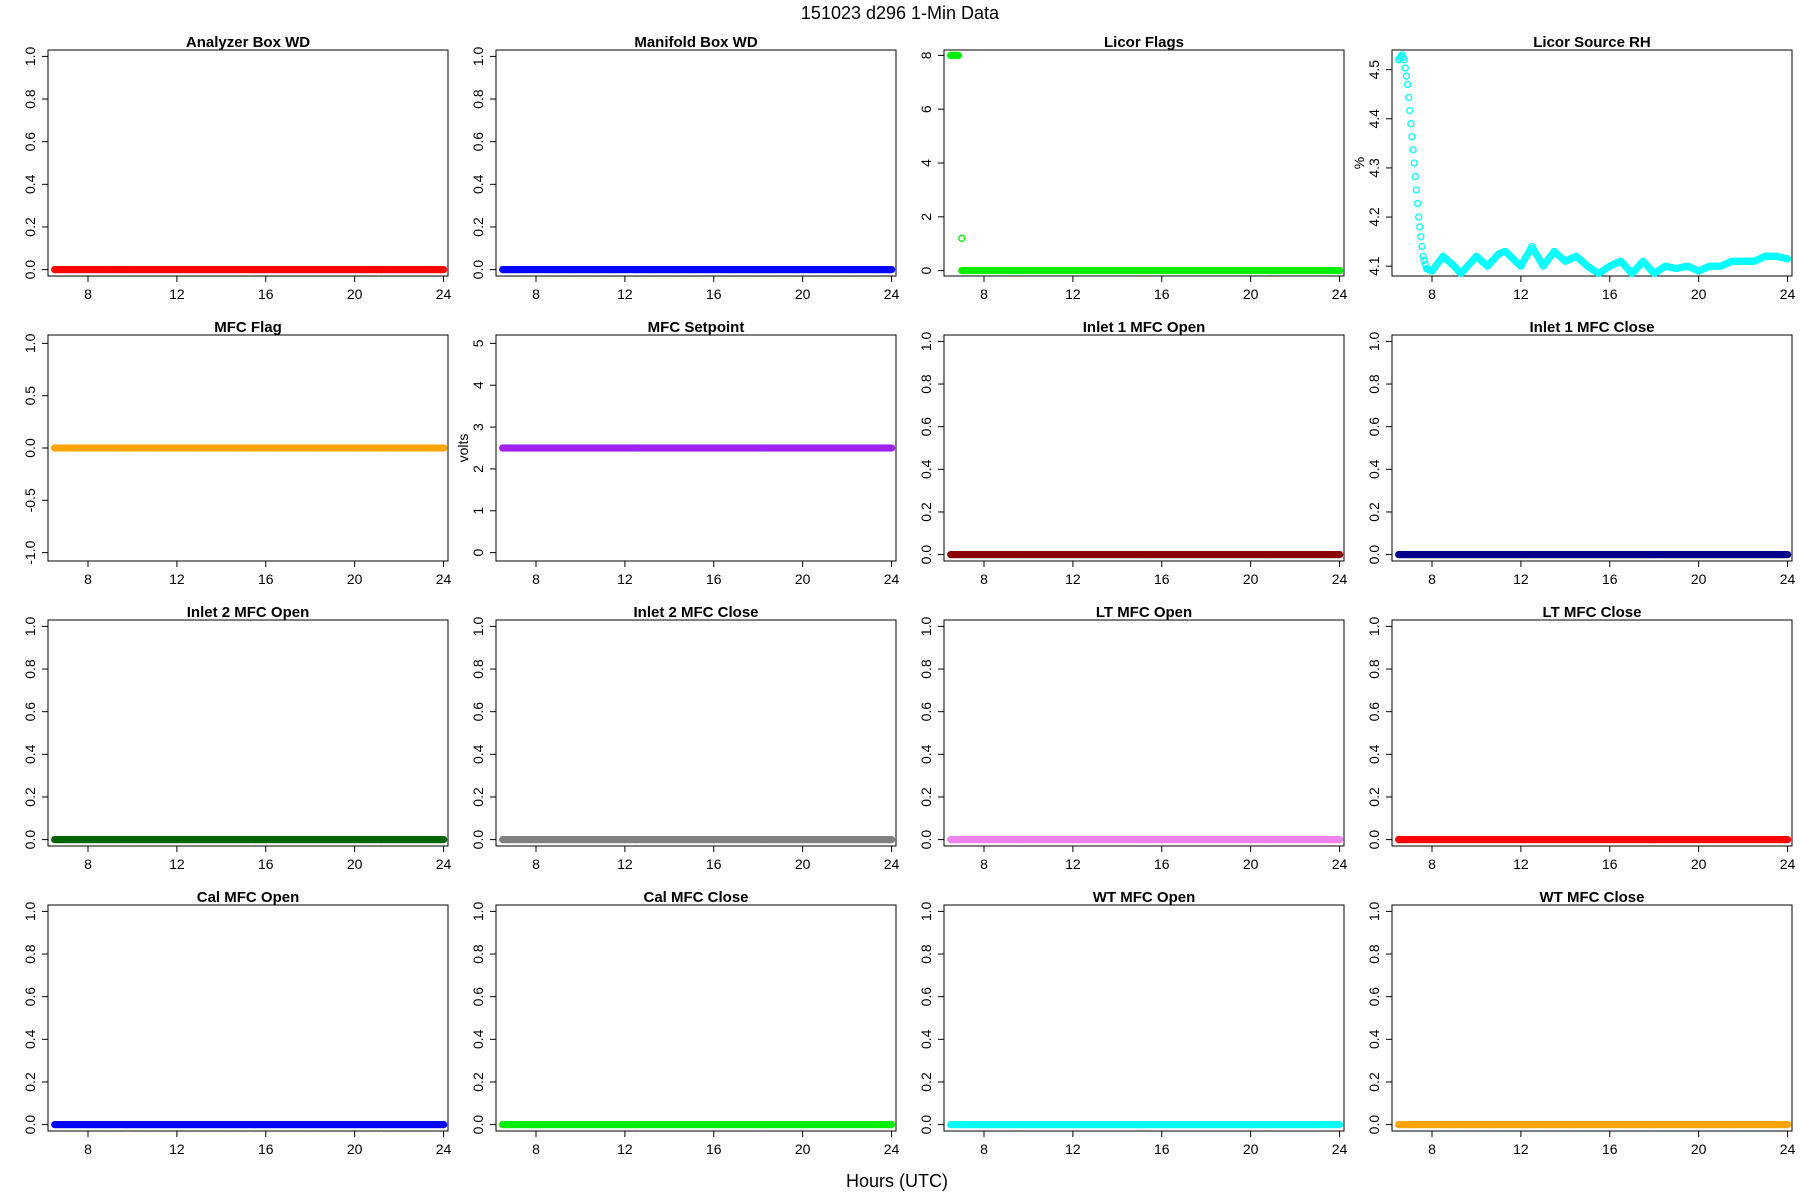 This screenshot has width=1800, height=1200. Describe the element at coordinates (478, 469) in the screenshot. I see `y-tick-label: 2` at that location.